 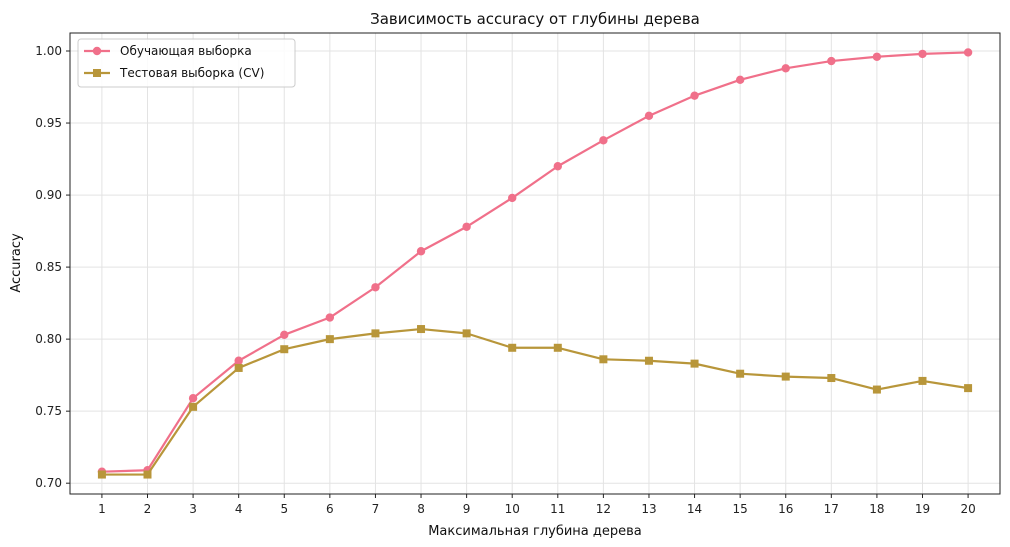 I want to click on x-tick-label: 6, so click(x=330, y=509).